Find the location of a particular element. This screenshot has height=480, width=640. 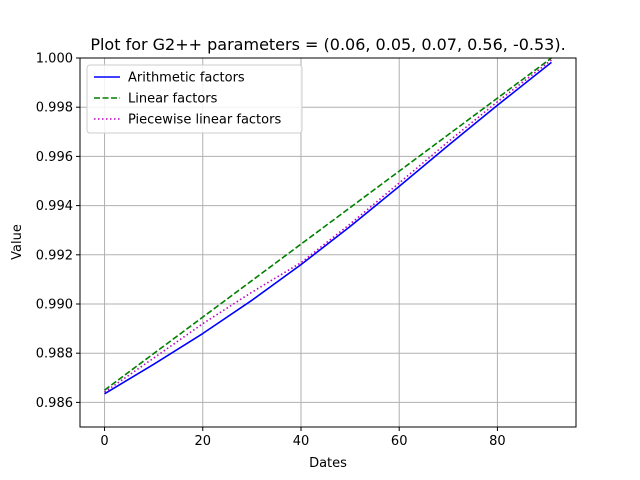

x-tick-label: 0 is located at coordinates (104, 441).